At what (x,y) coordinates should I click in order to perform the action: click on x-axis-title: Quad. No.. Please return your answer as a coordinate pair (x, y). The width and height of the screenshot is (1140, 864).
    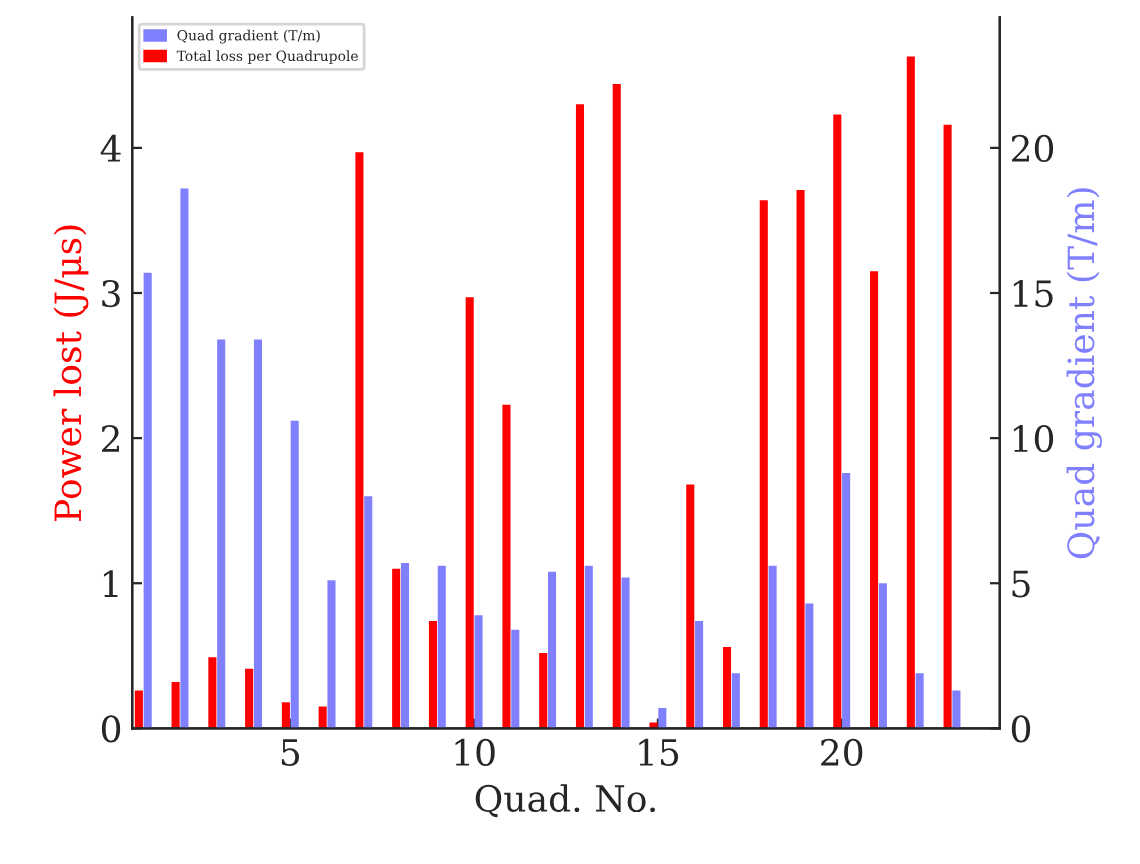
    Looking at the image, I should click on (565, 801).